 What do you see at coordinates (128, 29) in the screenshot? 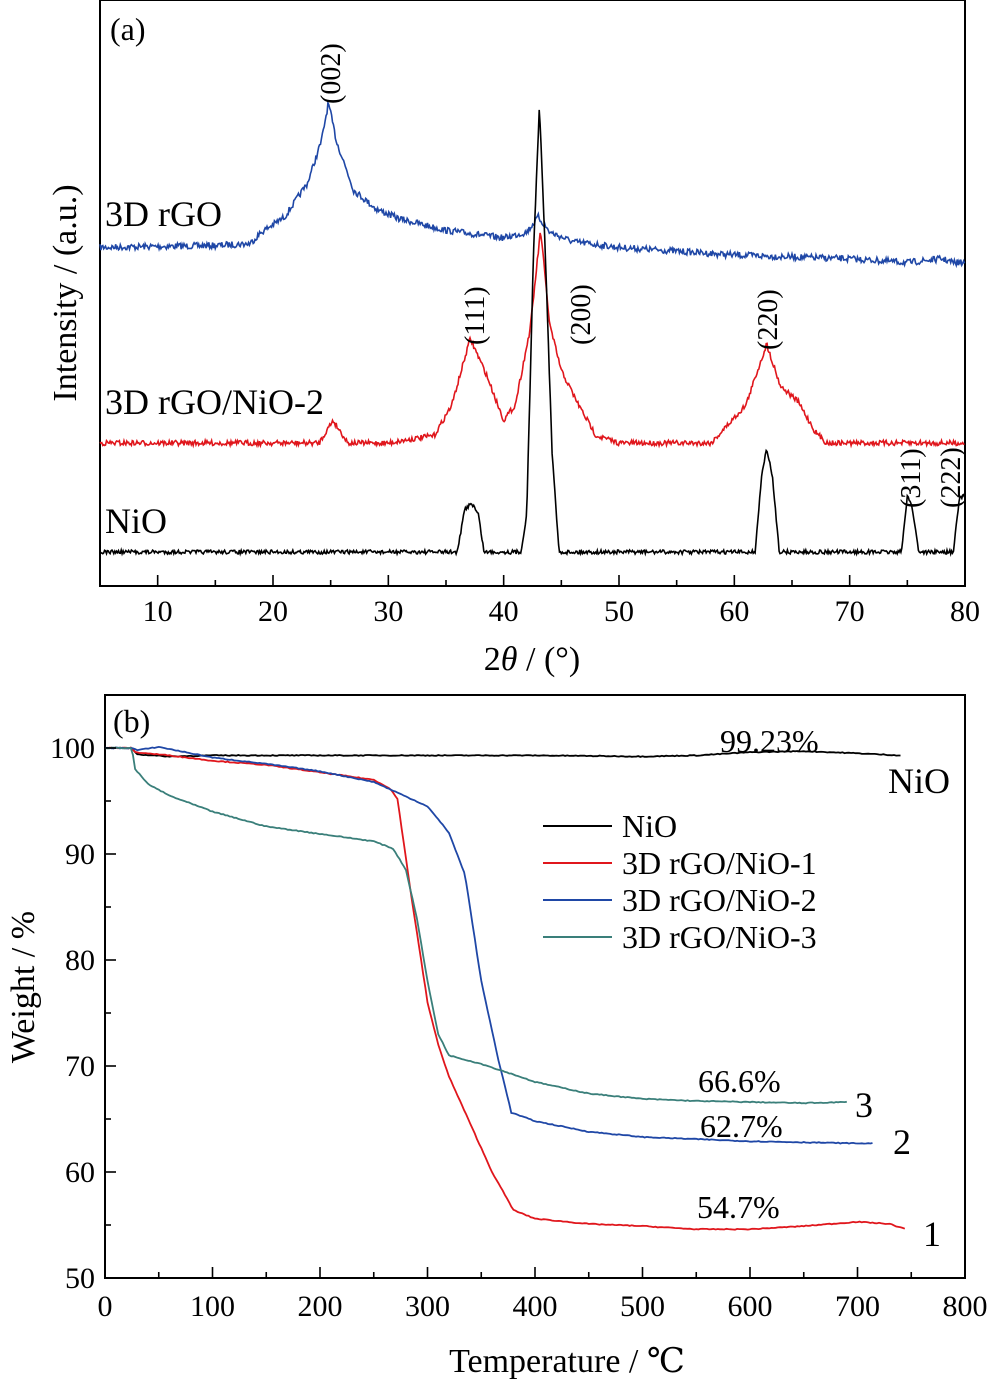
I see `xrd-panel-label: (a)` at bounding box center [128, 29].